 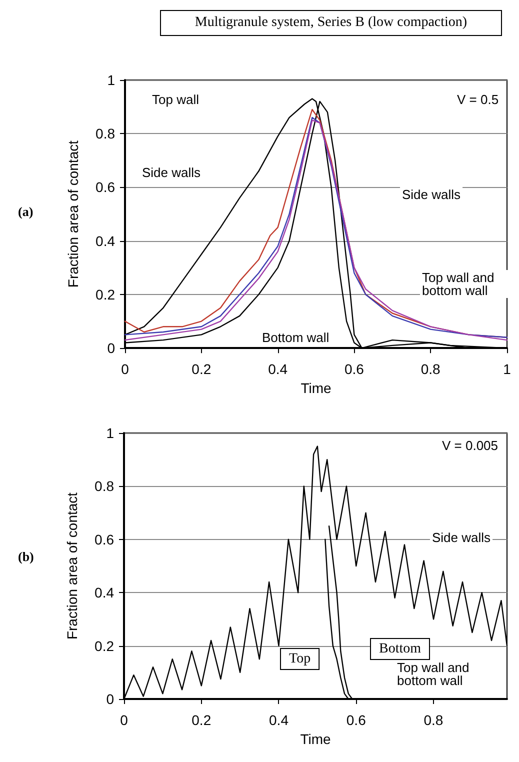 I want to click on text: (b), so click(x=26, y=556).